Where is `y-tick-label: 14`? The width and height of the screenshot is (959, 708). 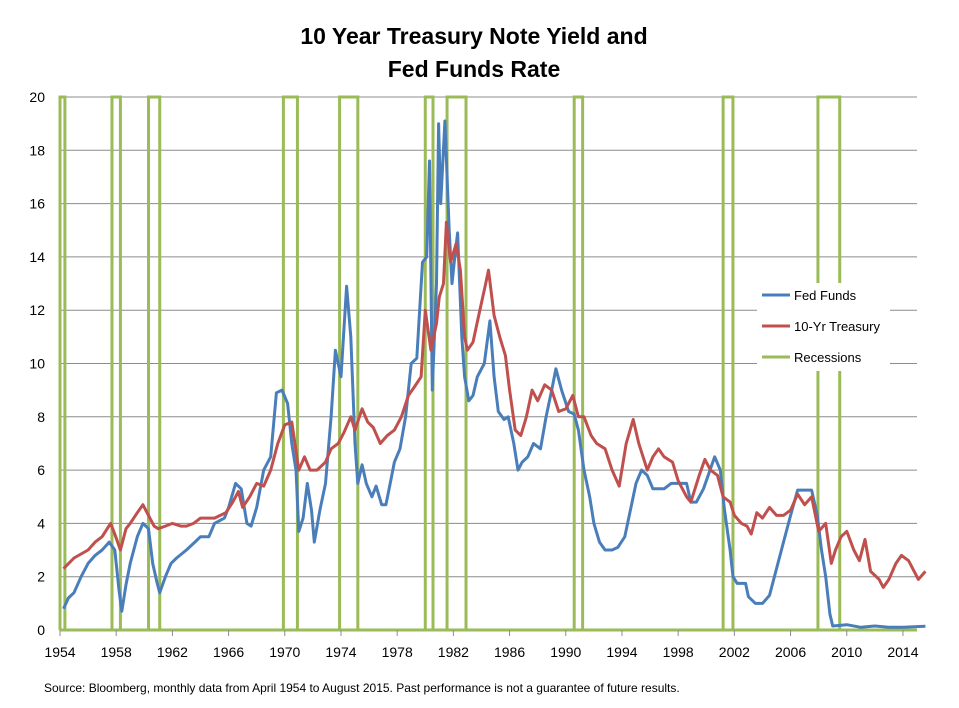 y-tick-label: 14 is located at coordinates (37, 257).